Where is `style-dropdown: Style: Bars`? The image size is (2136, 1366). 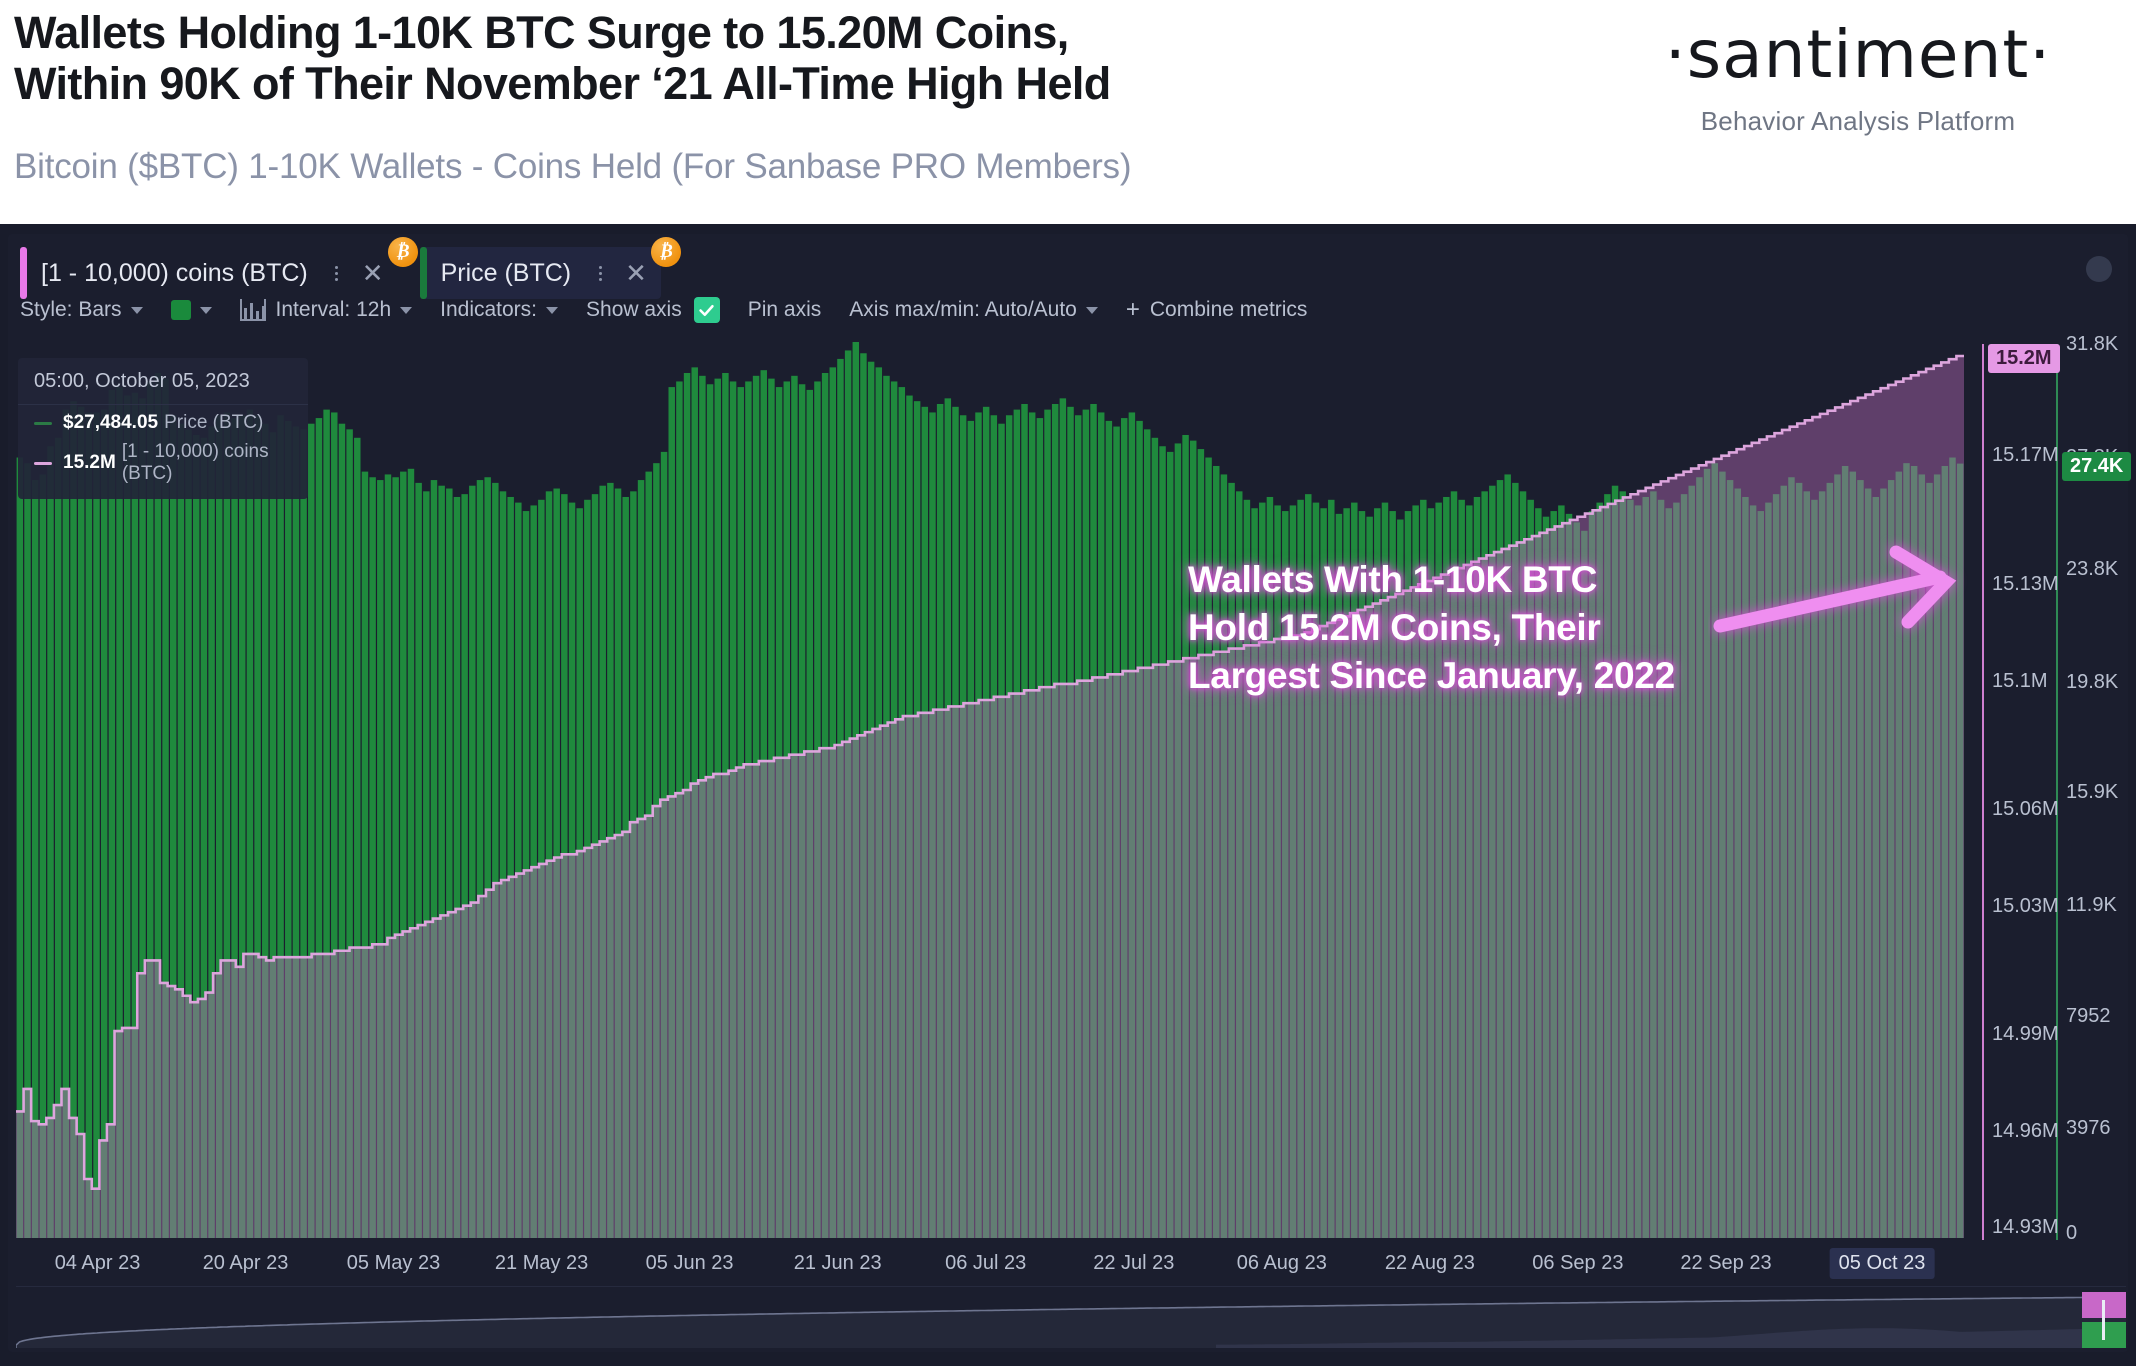
style-dropdown: Style: Bars is located at coordinates (81, 310).